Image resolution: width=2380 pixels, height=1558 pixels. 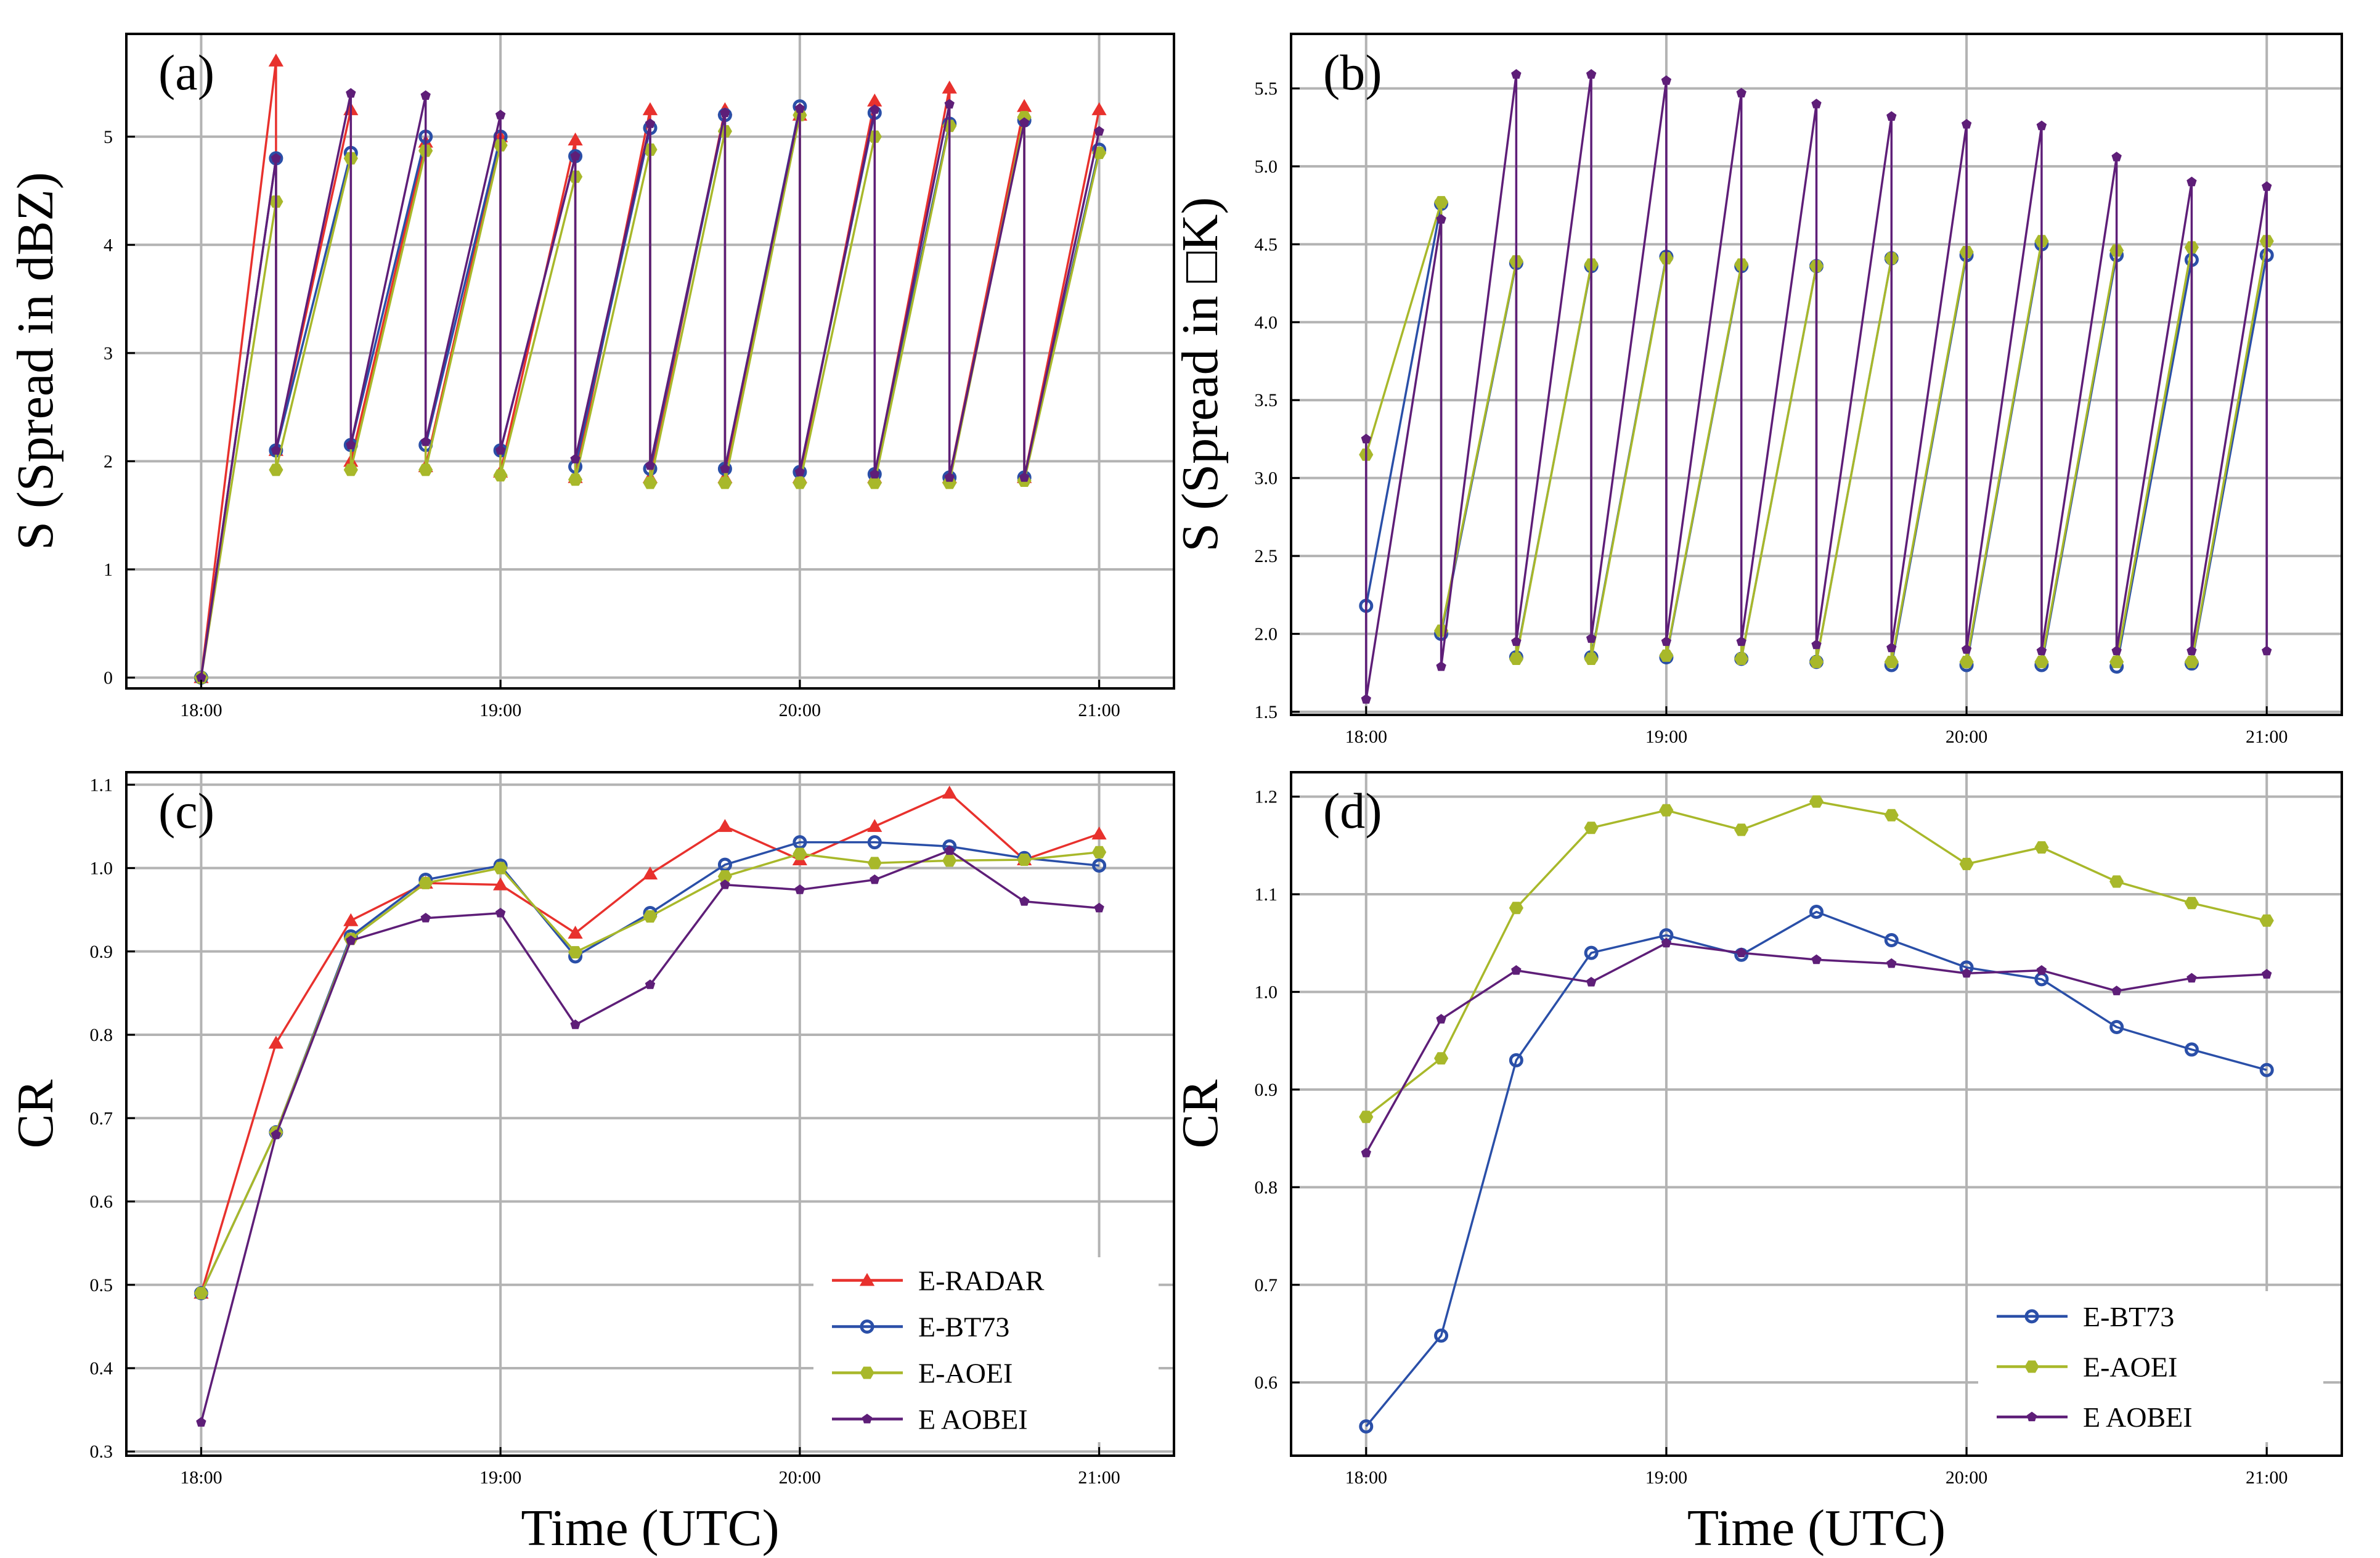 What do you see at coordinates (101, 1285) in the screenshot?
I see `y-tick-label: 0.5` at bounding box center [101, 1285].